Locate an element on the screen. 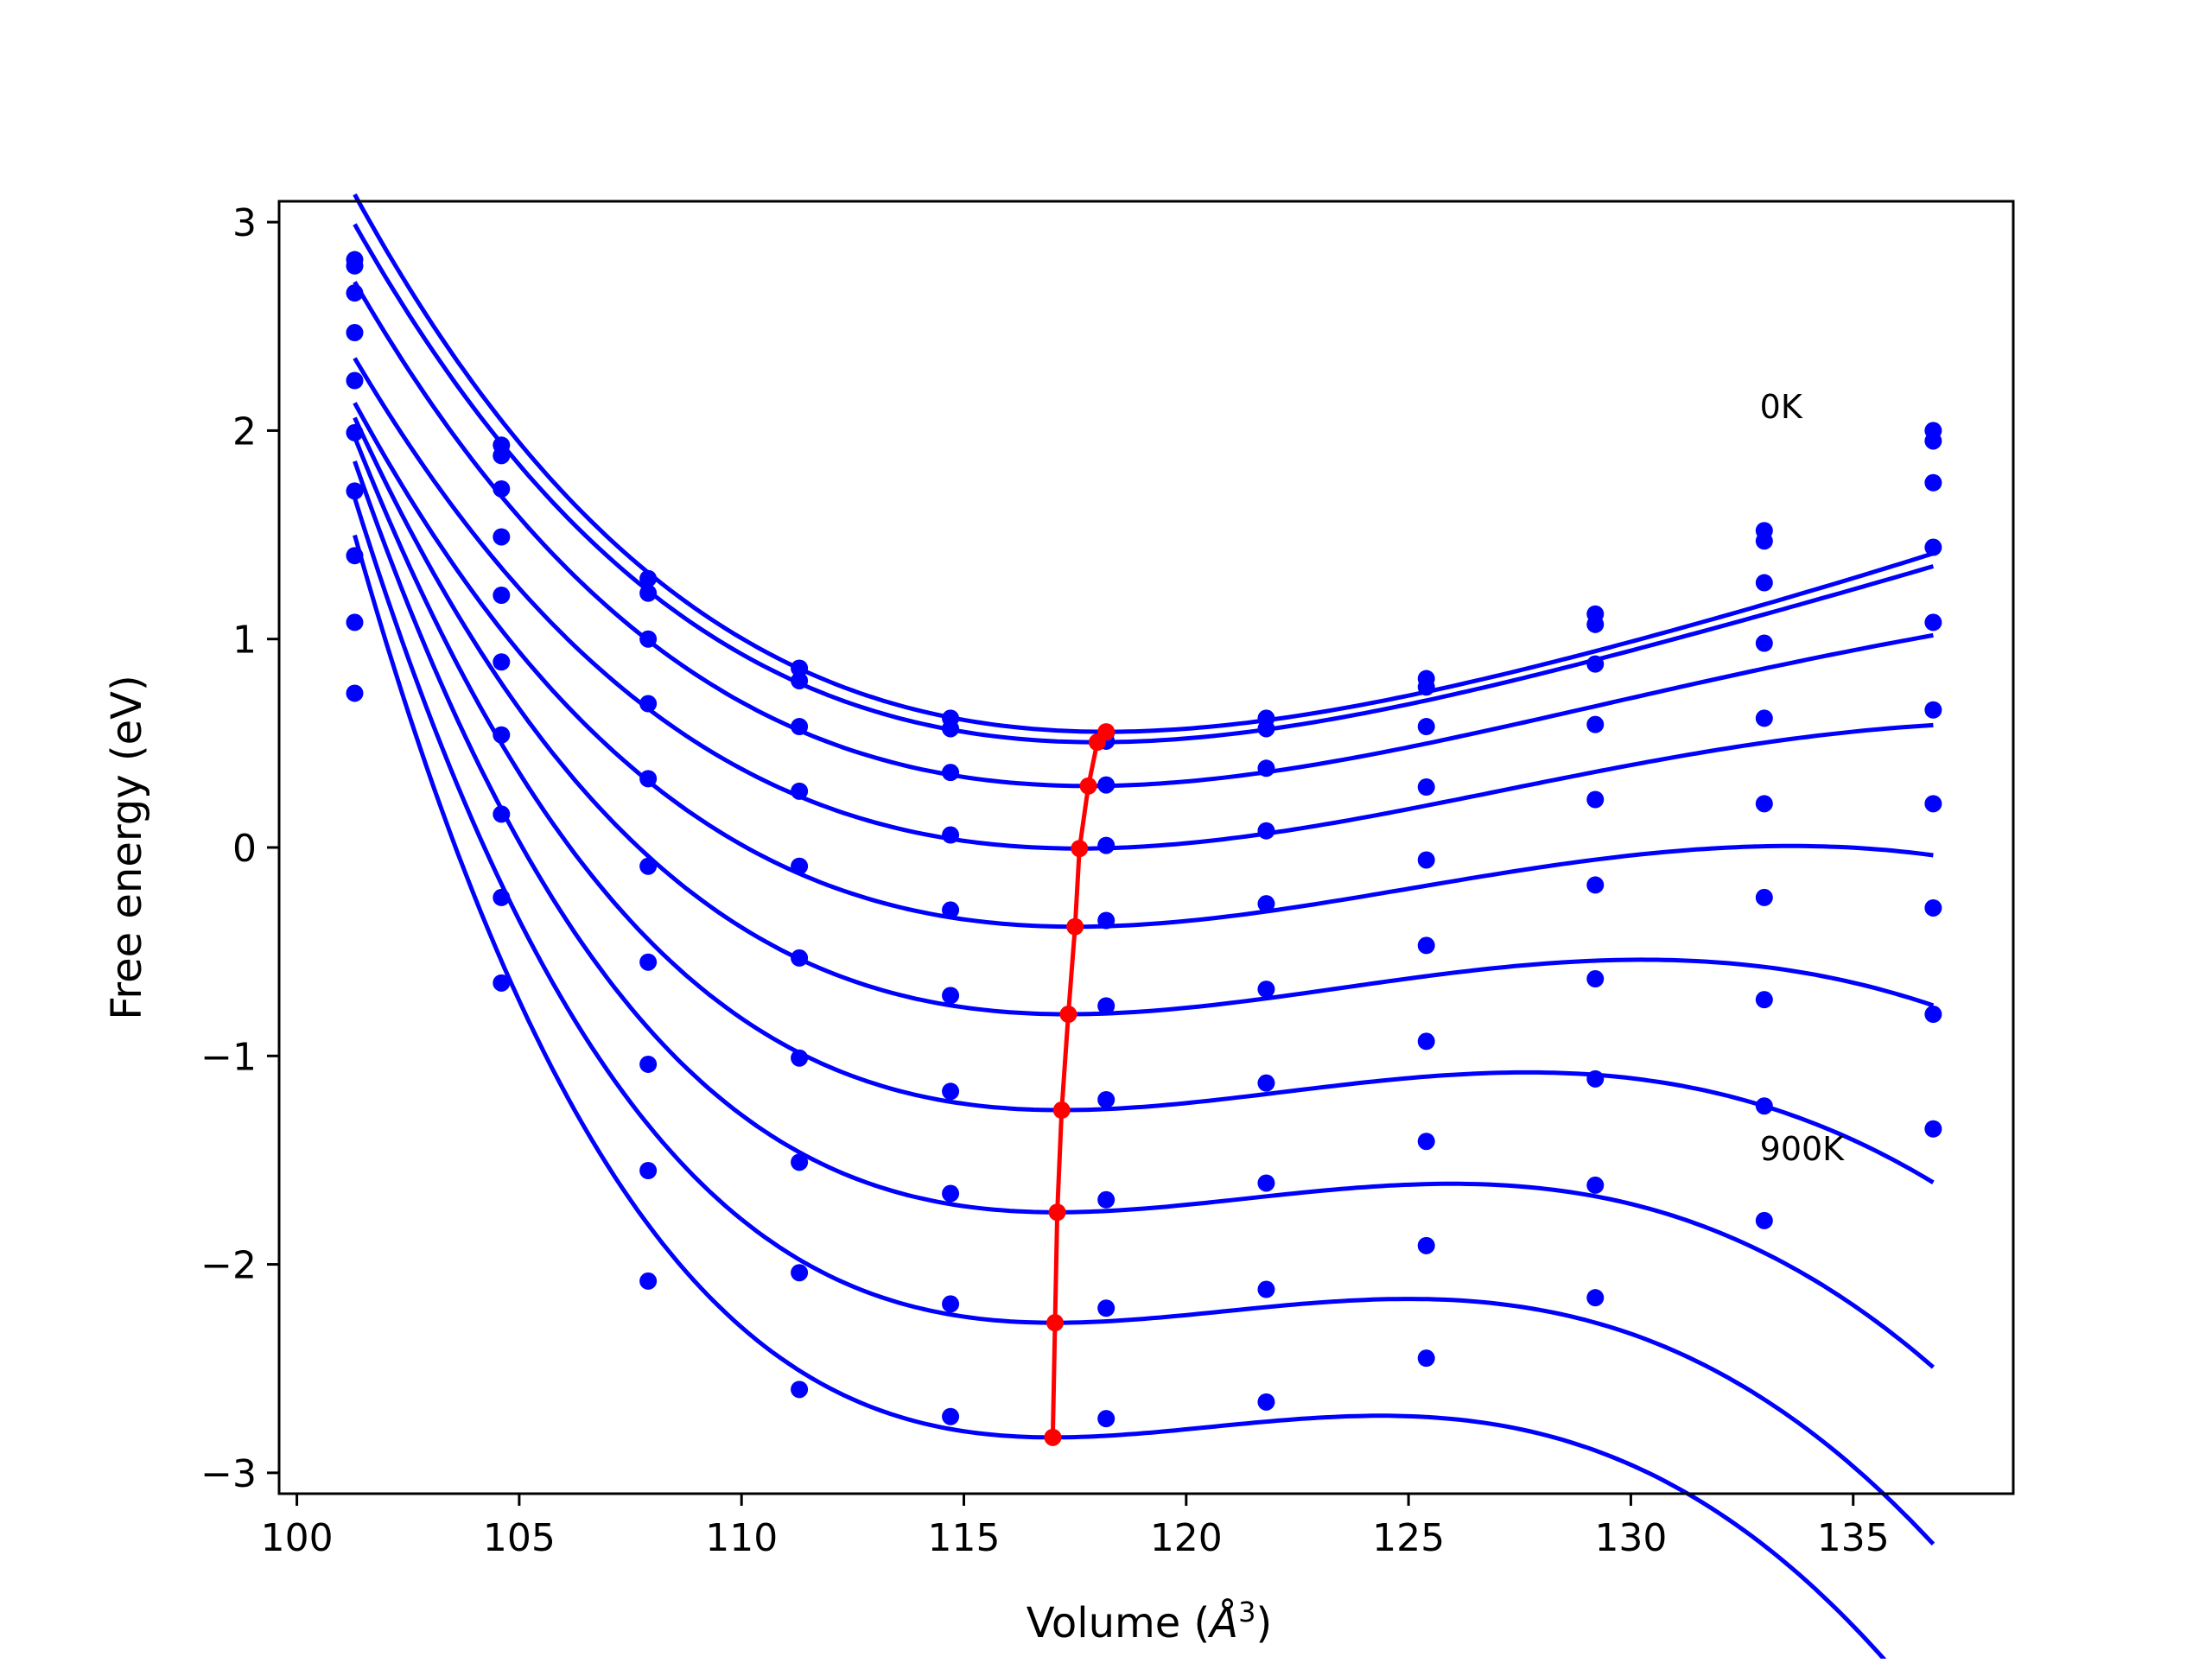 The height and width of the screenshot is (1663, 2212). y-tick-label: −1 is located at coordinates (229, 1057).